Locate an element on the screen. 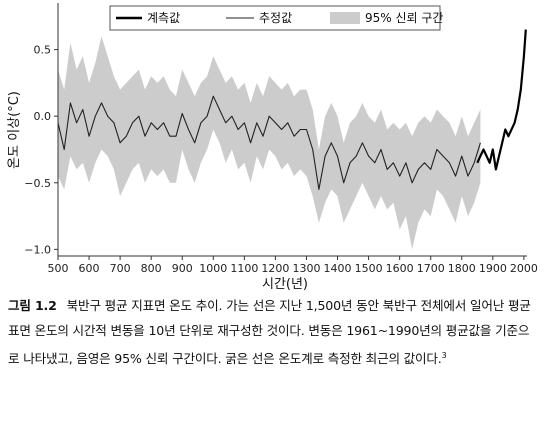  x-tick-label: 1600 is located at coordinates (400, 268).